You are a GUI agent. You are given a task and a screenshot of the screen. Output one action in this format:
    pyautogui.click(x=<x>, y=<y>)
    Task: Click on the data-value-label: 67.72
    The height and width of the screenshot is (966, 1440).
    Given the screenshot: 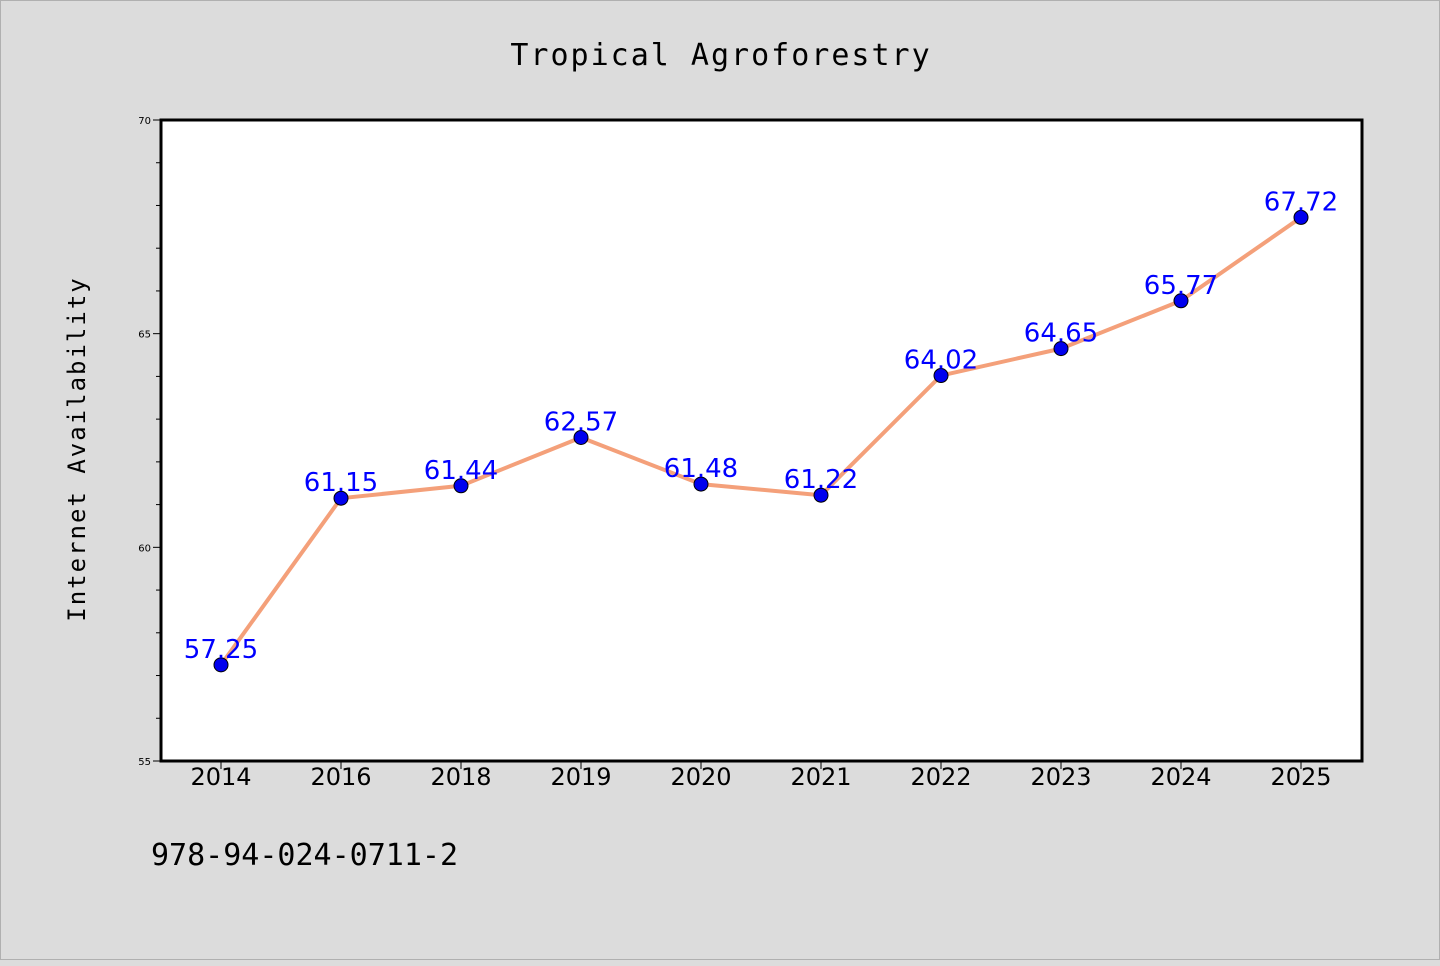 What is the action you would take?
    pyautogui.click(x=1301, y=202)
    